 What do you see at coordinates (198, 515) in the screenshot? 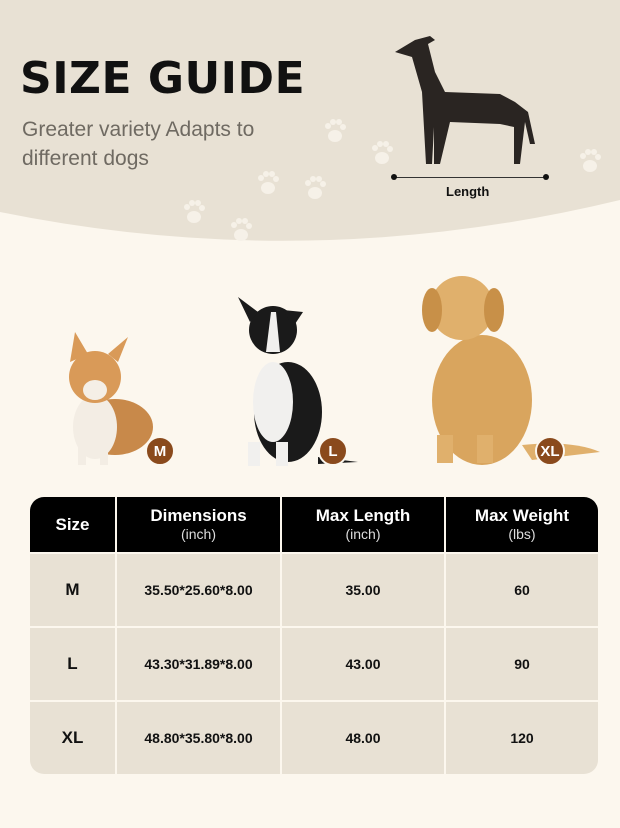
I see `header-label: Dimensions` at bounding box center [198, 515].